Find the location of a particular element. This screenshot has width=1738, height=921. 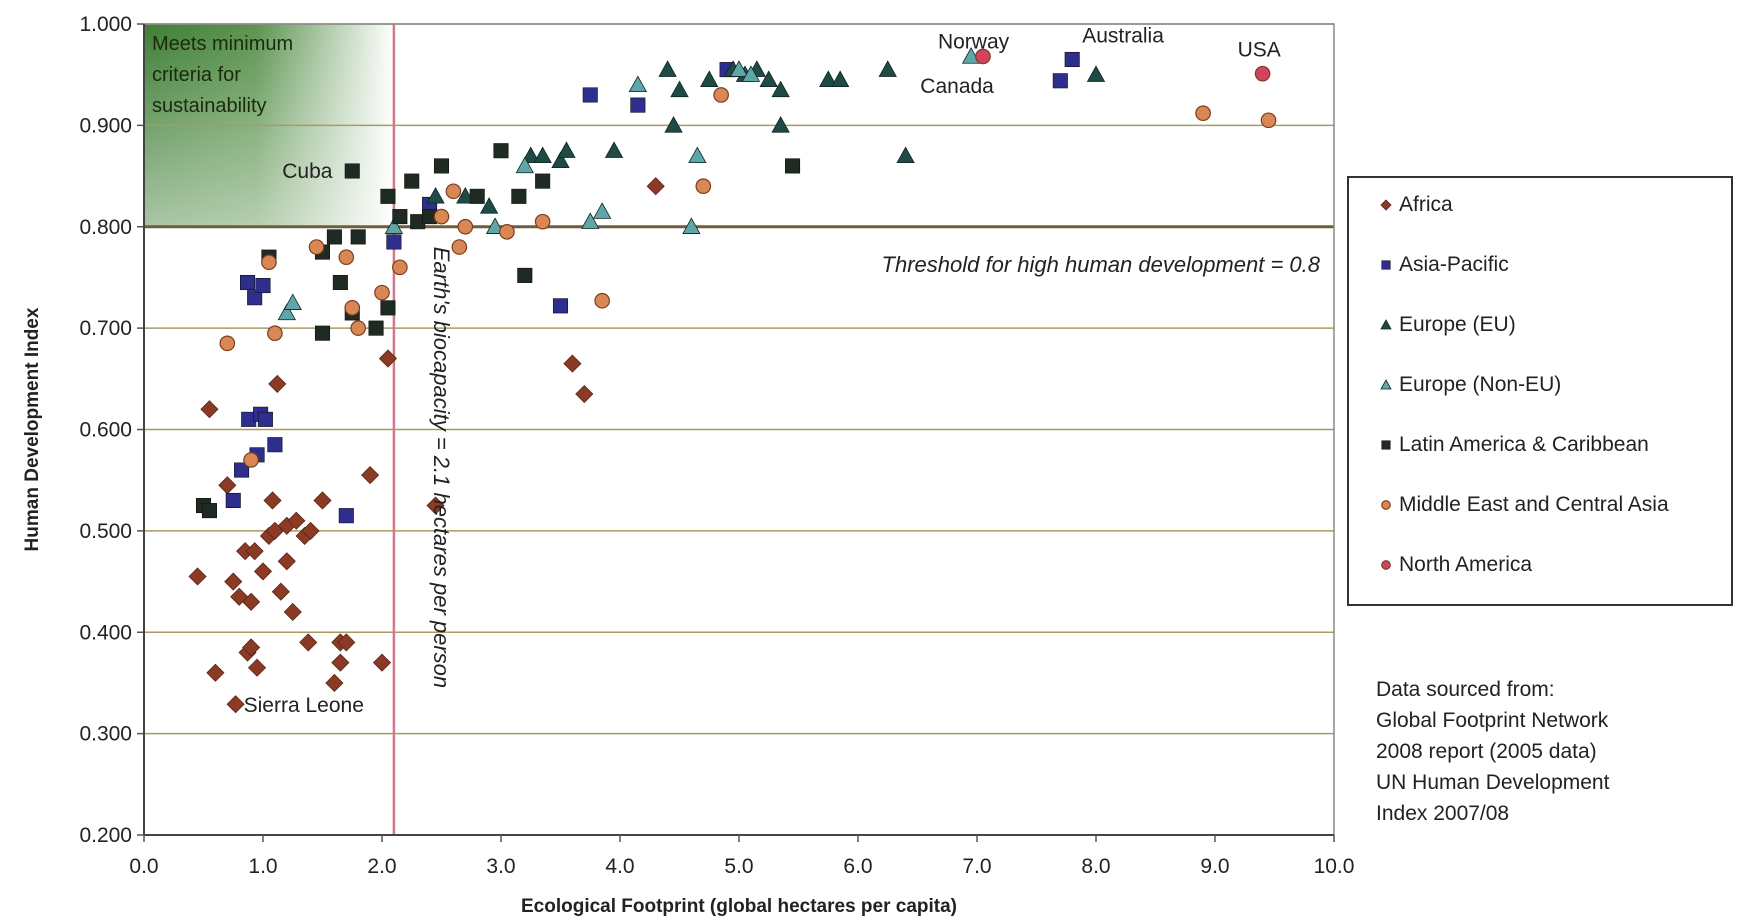

legend-item: North America is located at coordinates (1455, 565).